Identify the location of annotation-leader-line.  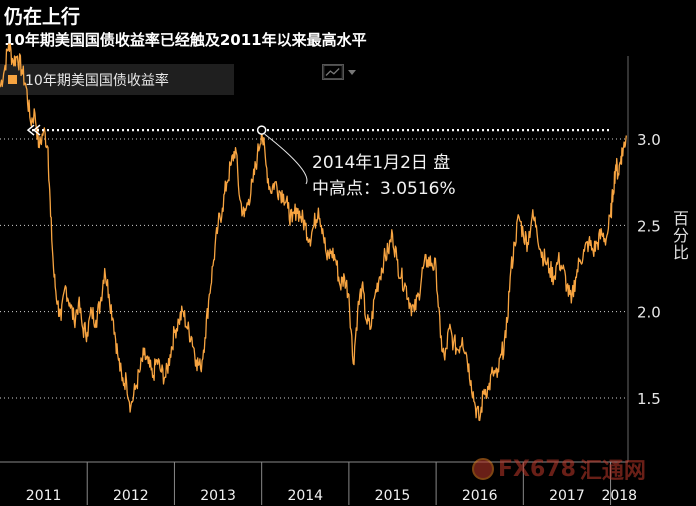
(286, 159).